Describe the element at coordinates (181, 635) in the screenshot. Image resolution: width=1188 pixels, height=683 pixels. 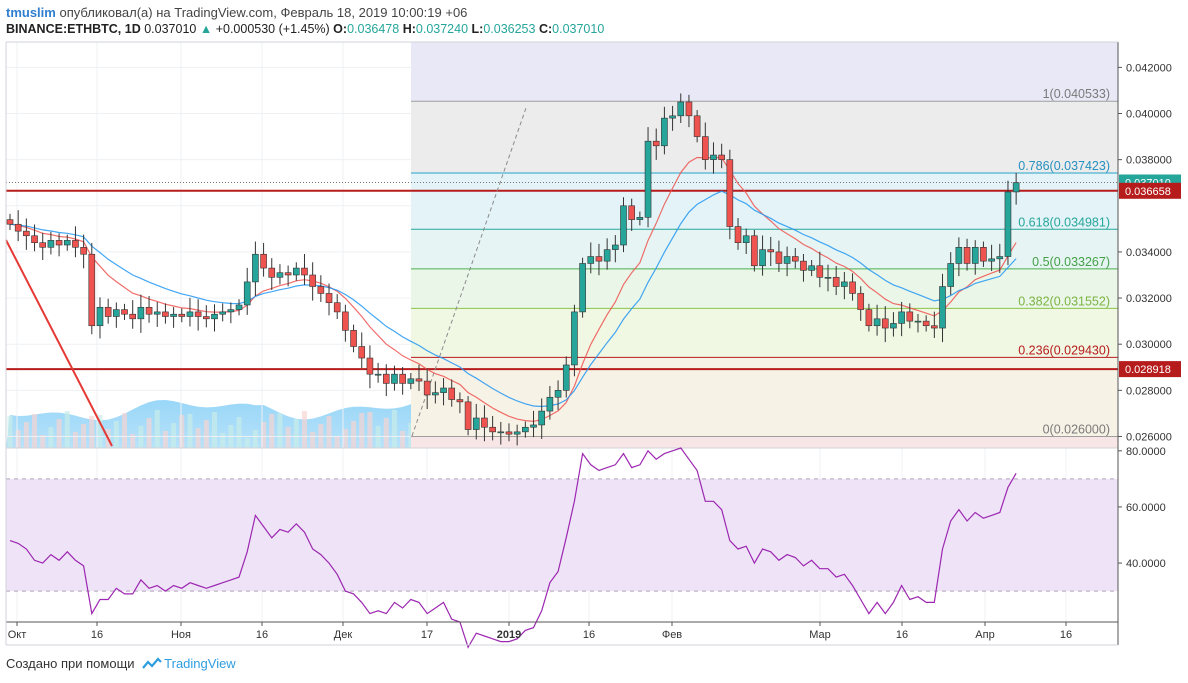
I see `x-tick-label: Ноя` at that location.